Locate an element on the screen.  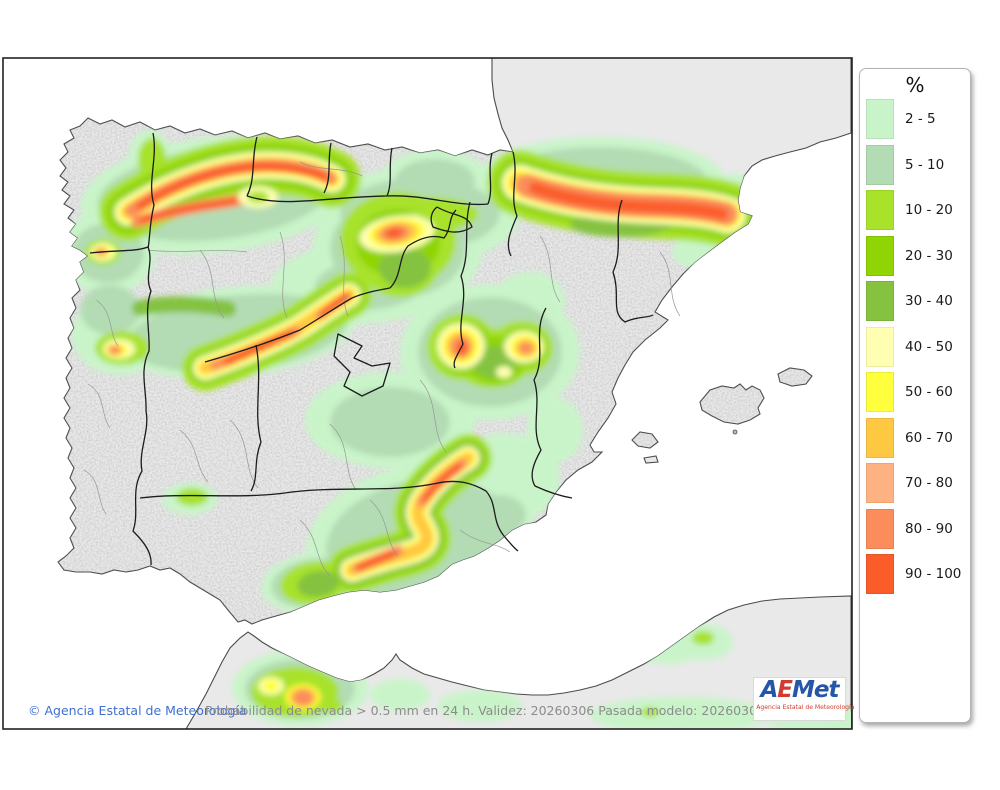
legend-range-label: 2 - 5 is located at coordinates (920, 119).